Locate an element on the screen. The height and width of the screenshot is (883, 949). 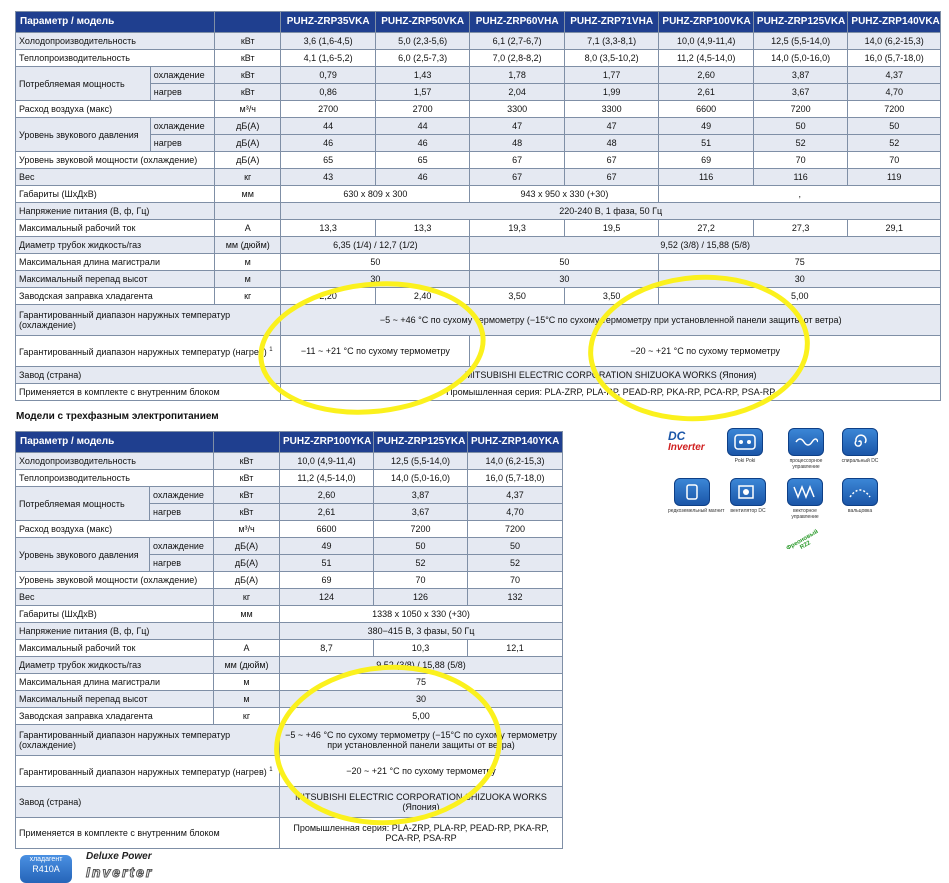
row-label: Расход воздуха (макс) is located at coordinates (114, 529).